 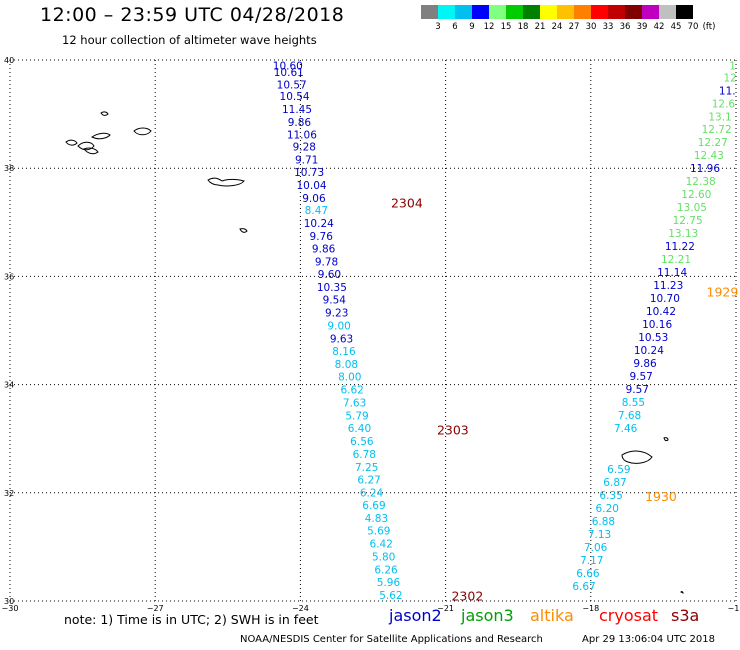 I want to click on scale-label: 15, so click(x=506, y=27).